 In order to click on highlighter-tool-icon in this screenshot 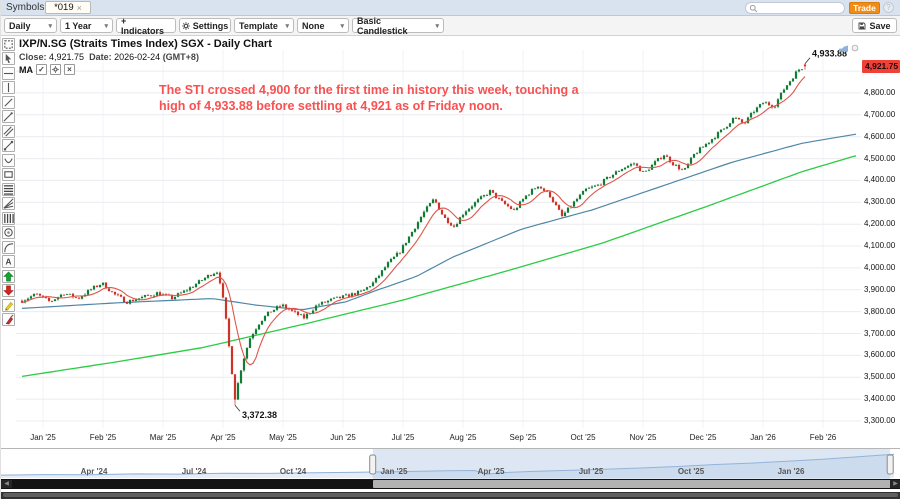, I will do `click(8, 305)`.